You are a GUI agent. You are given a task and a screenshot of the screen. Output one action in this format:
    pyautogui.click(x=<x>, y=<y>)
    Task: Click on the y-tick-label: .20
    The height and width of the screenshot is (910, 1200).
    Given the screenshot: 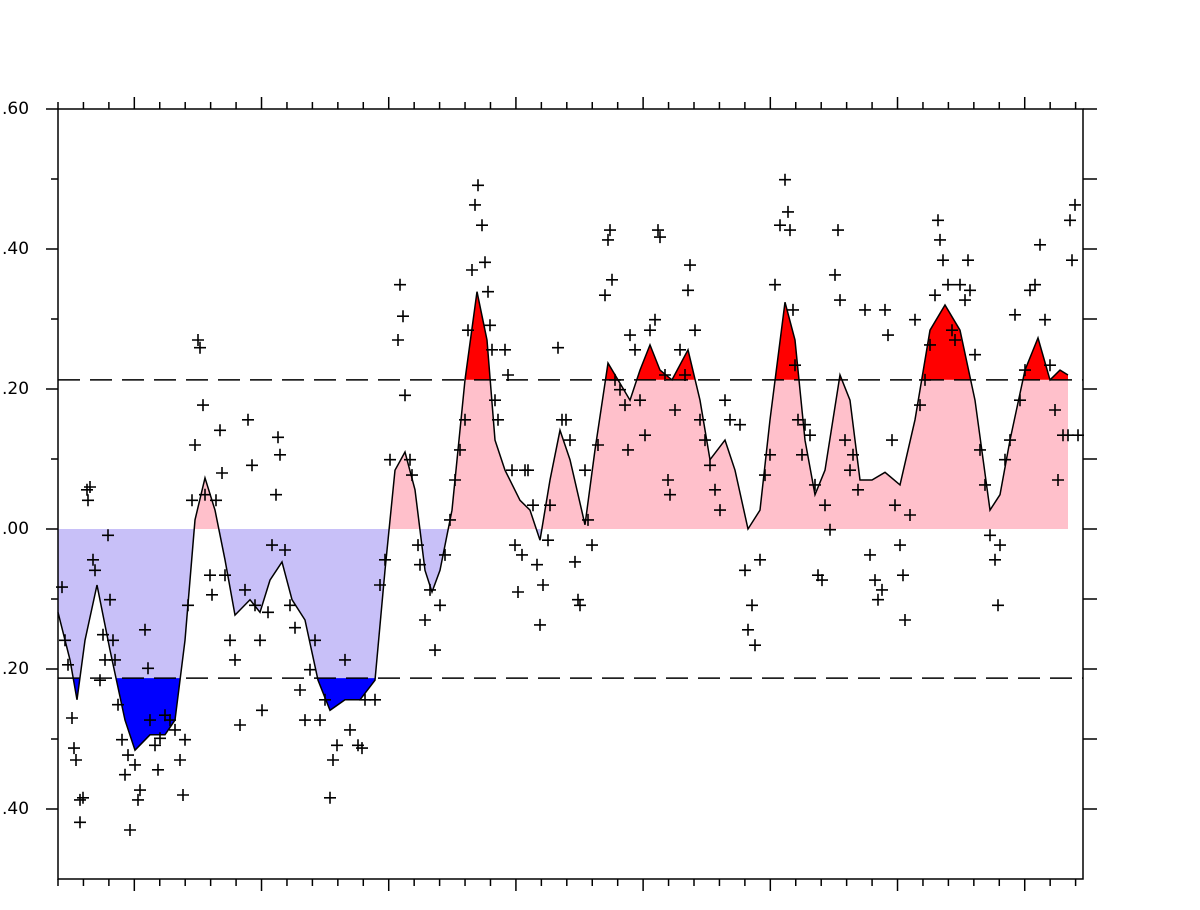 What is the action you would take?
    pyautogui.click(x=15, y=669)
    